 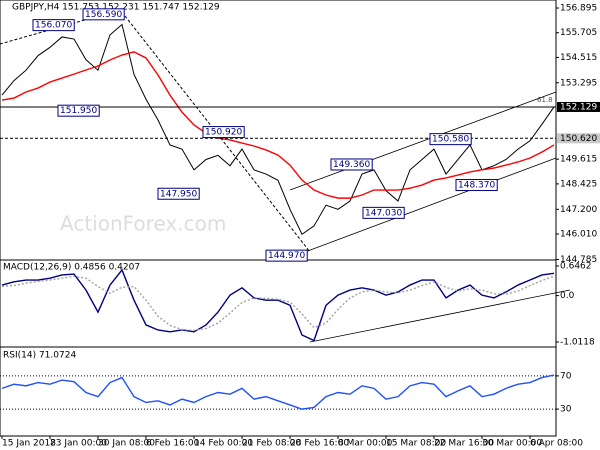 I want to click on x-tick-label: 15 Mar 08:00, so click(x=416, y=444).